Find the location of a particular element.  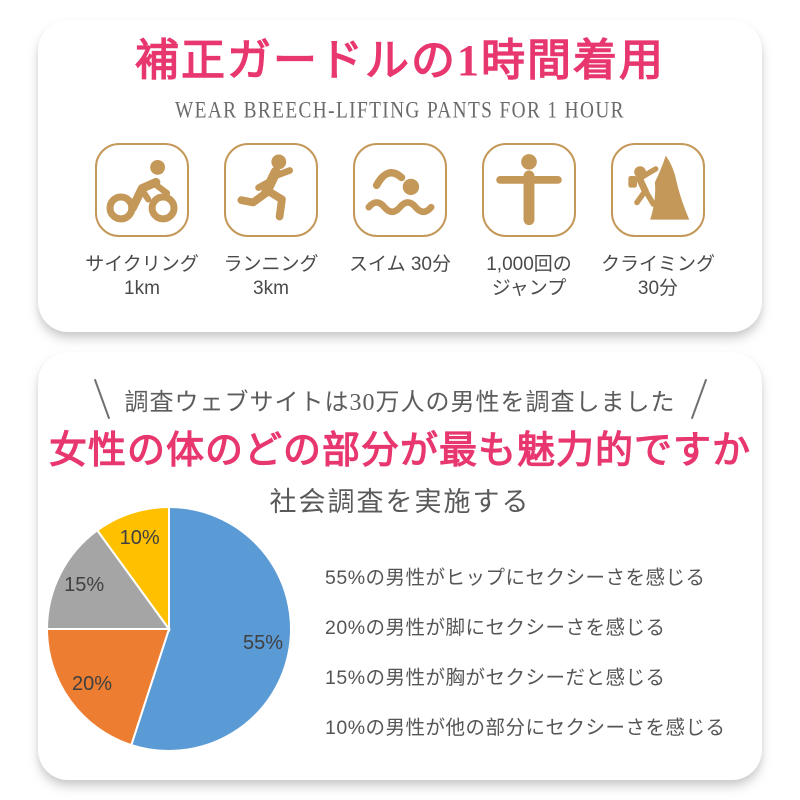

activity-label: ランニング 3km is located at coordinates (271, 277).